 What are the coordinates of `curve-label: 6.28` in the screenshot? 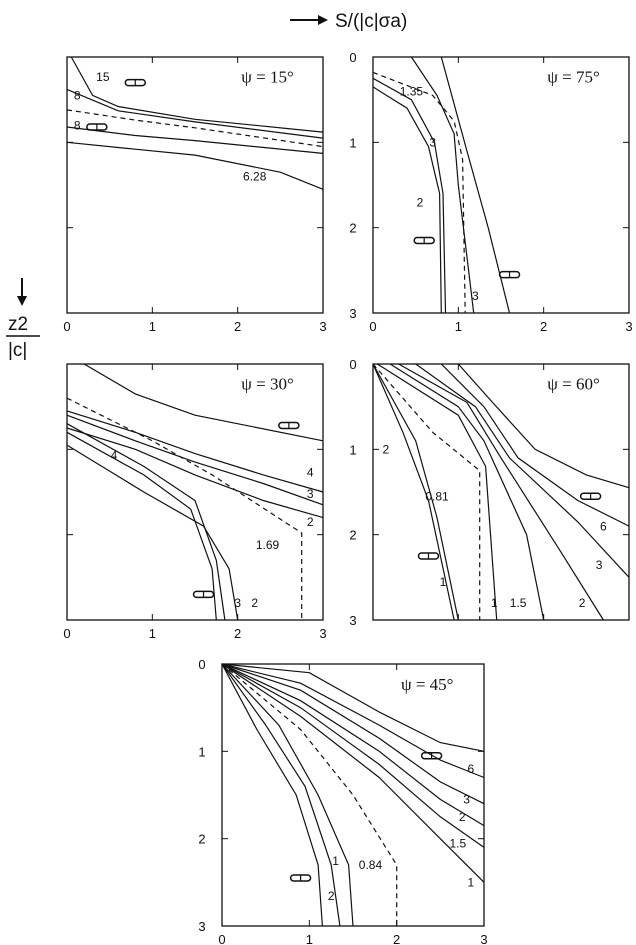 It's located at (255, 177).